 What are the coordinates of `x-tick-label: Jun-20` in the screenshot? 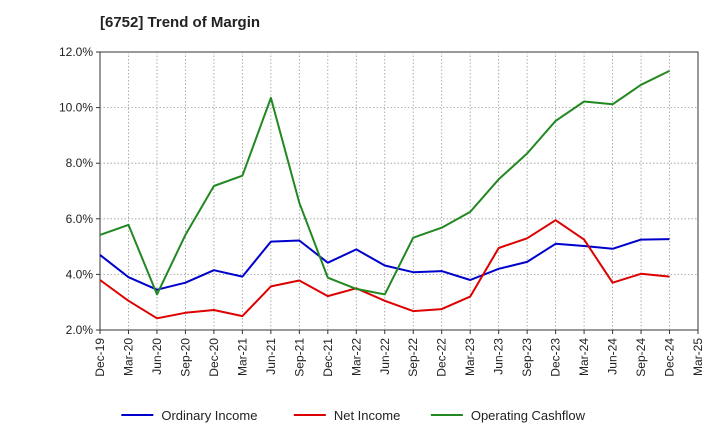 It's located at (157, 356).